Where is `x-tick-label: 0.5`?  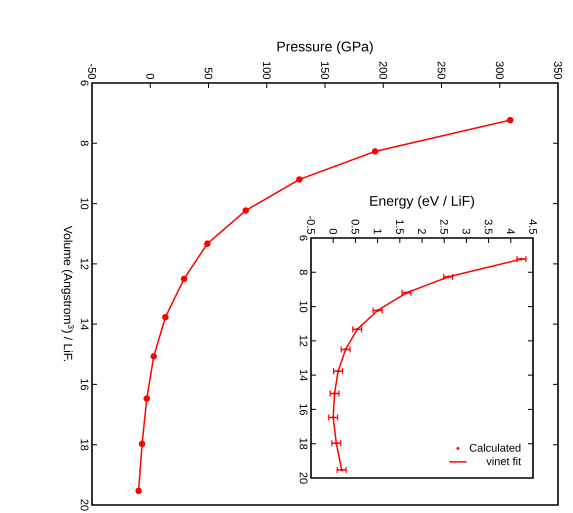 x-tick-label: 0.5 is located at coordinates (356, 227).